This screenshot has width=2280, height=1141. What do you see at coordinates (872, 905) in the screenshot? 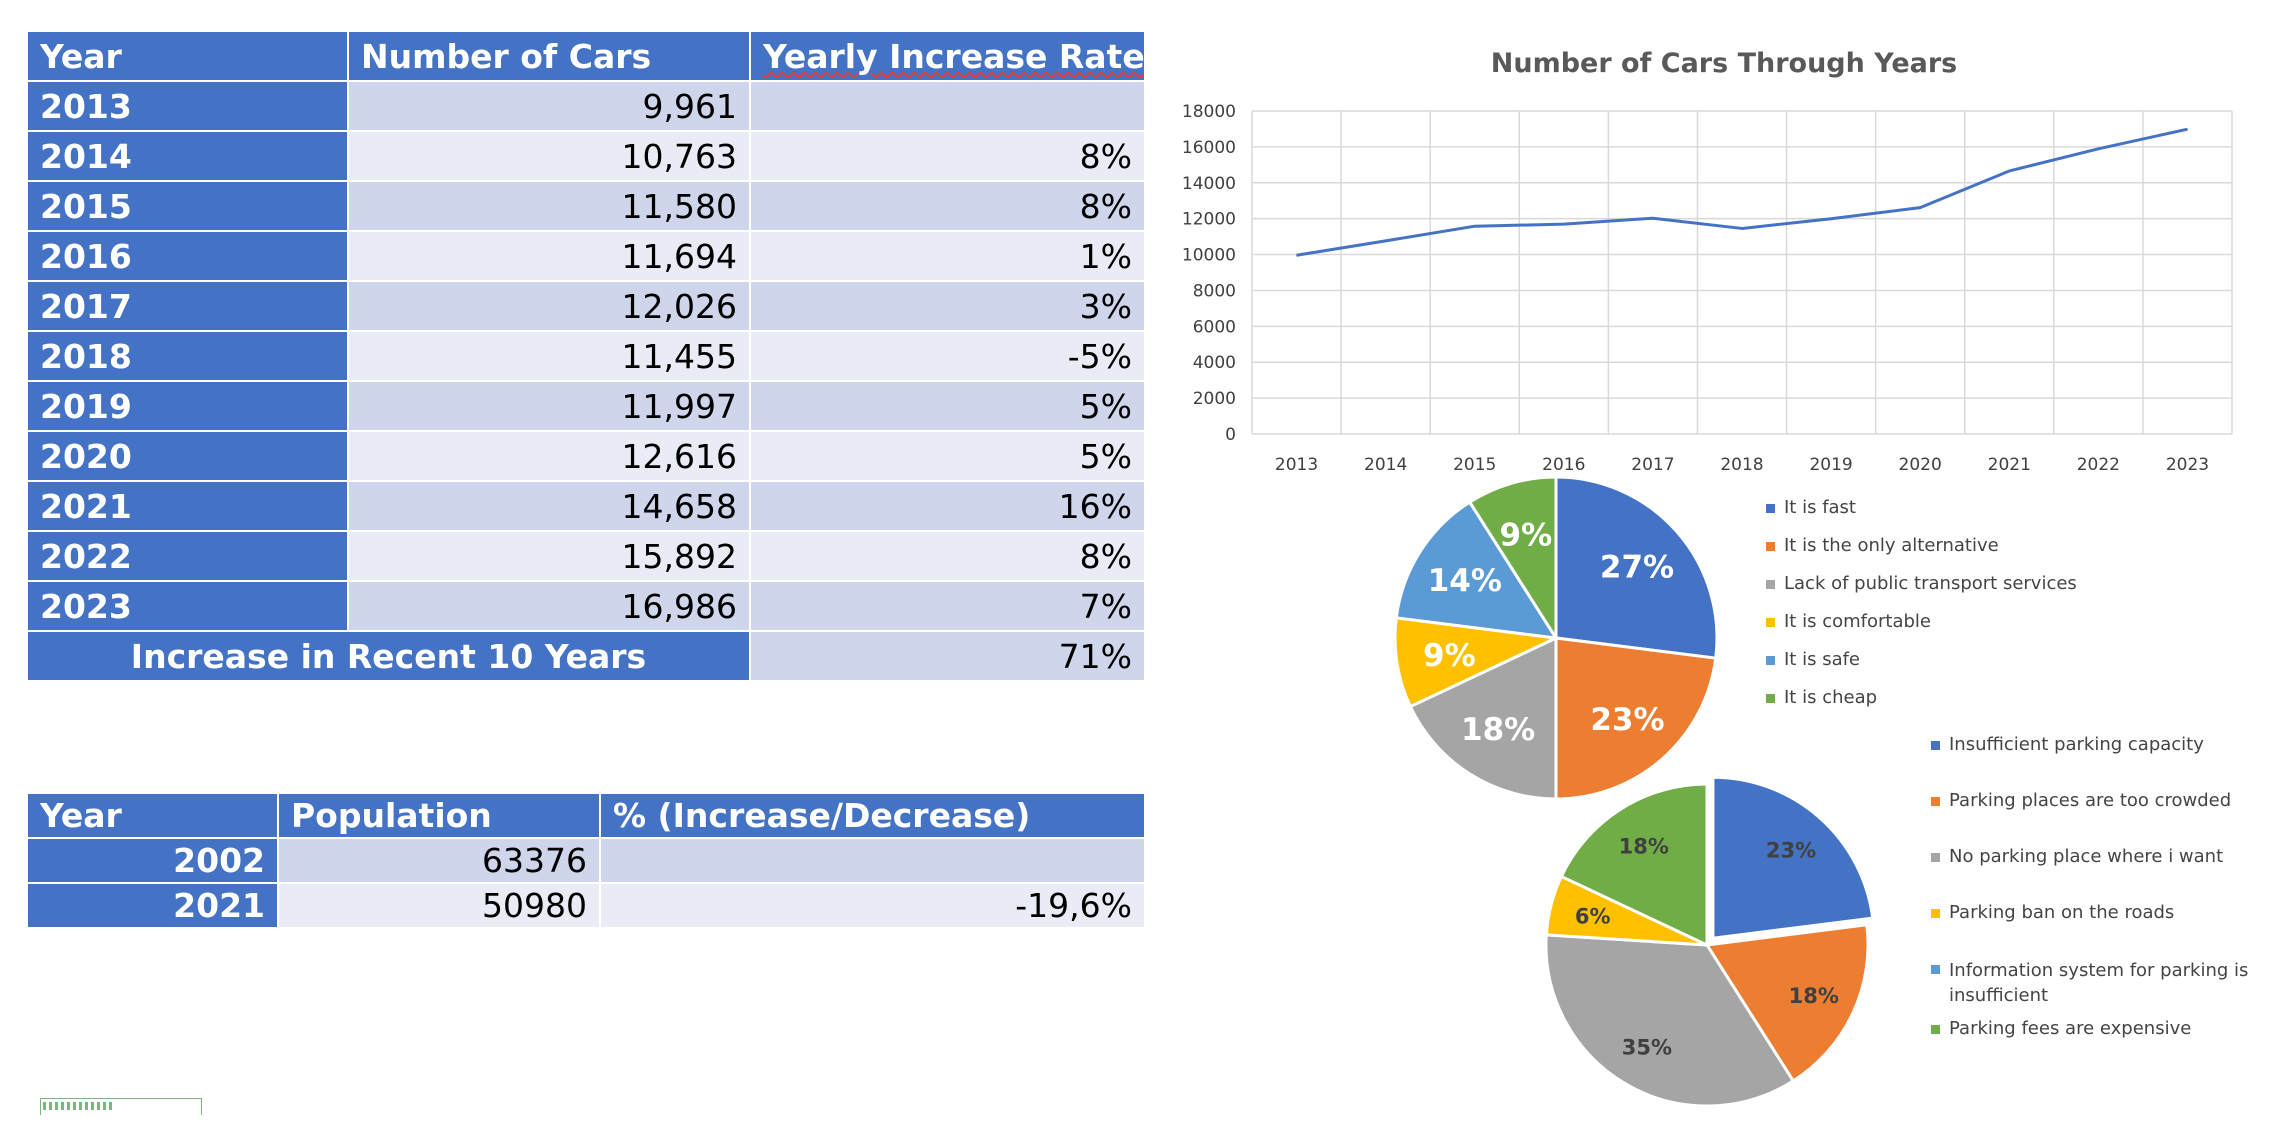
I see `cell-change: -19,6%` at bounding box center [872, 905].